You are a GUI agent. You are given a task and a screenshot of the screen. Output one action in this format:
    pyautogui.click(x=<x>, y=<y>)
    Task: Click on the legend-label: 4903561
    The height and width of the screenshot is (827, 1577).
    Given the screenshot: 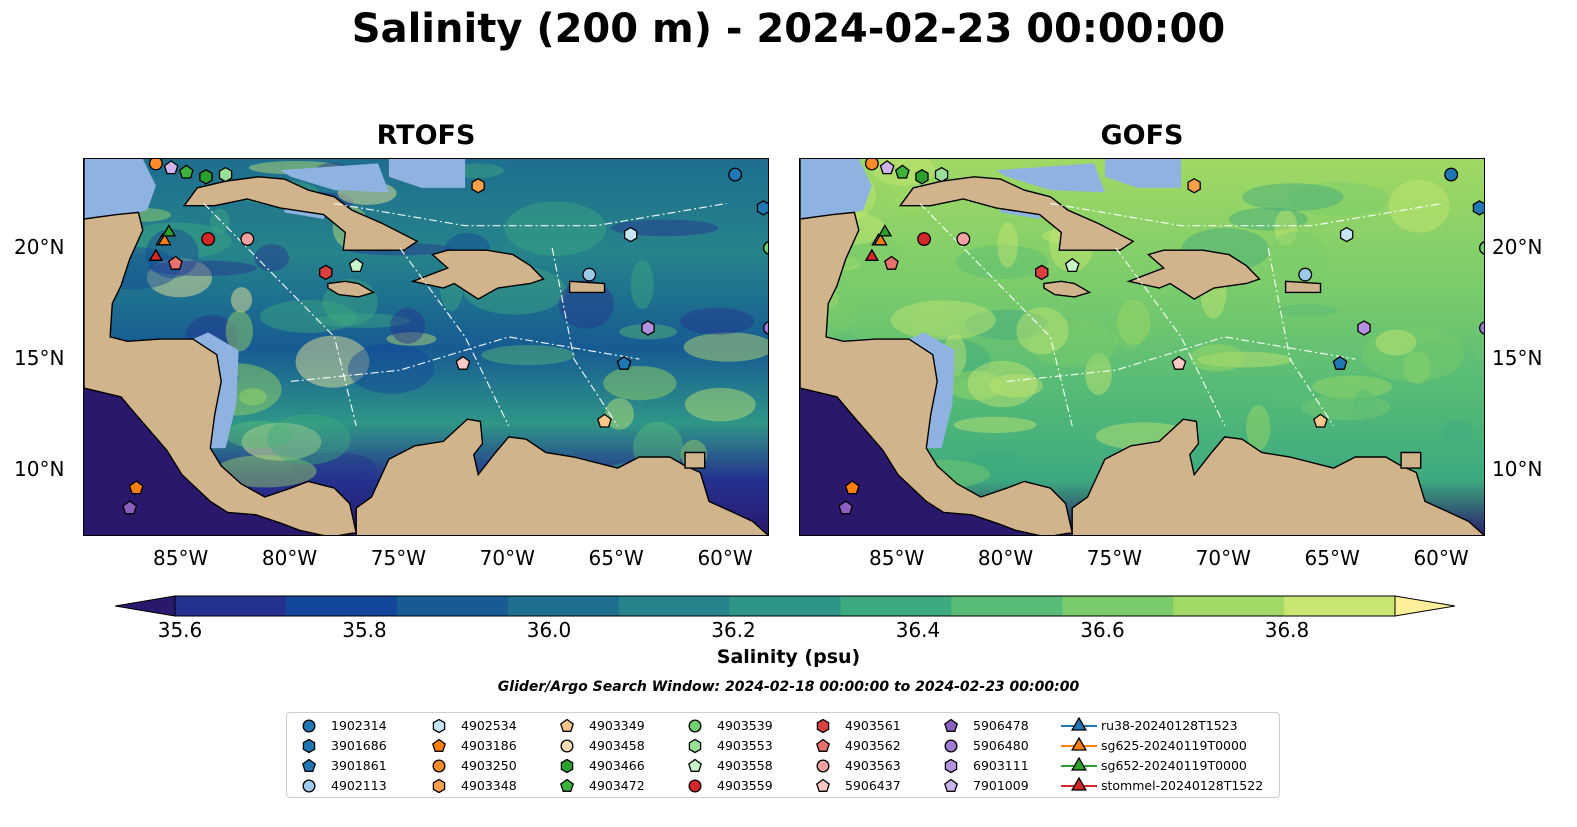 What is the action you would take?
    pyautogui.click(x=873, y=725)
    